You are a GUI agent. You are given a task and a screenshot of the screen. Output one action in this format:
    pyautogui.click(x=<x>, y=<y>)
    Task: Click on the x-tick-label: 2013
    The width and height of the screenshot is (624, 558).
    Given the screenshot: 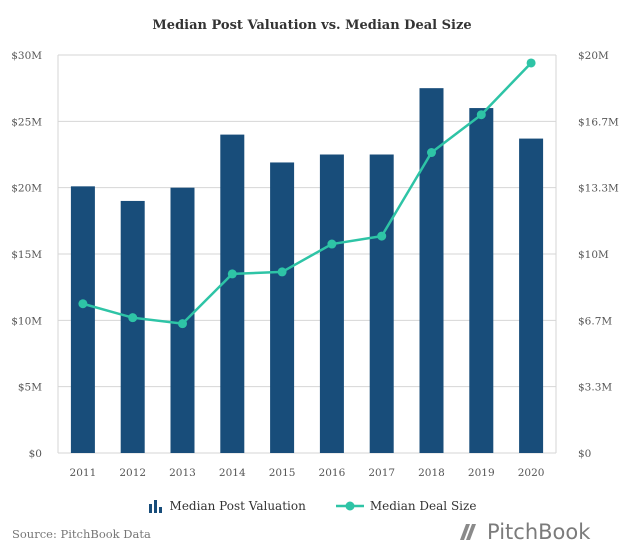 What is the action you would take?
    pyautogui.click(x=182, y=473)
    